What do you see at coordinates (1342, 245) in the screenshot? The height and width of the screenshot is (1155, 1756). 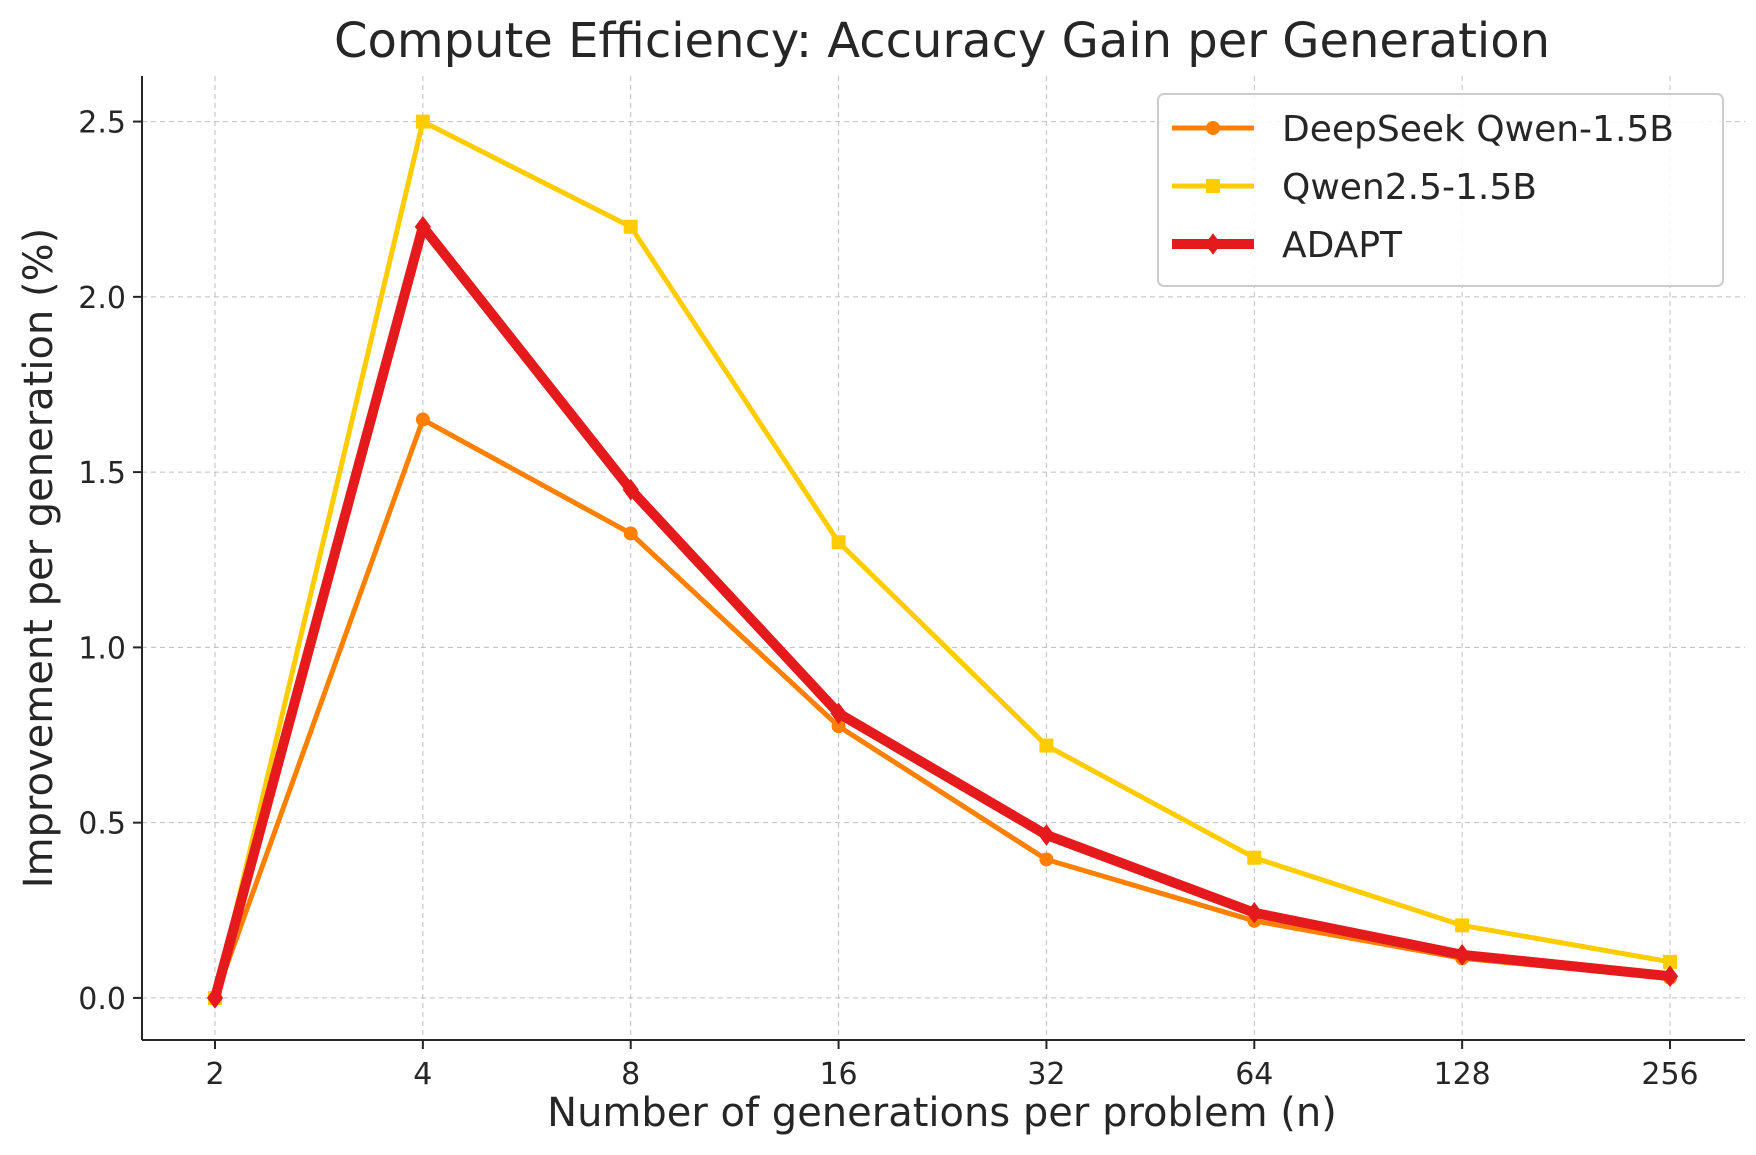 I see `legend-label: ADAPT` at bounding box center [1342, 245].